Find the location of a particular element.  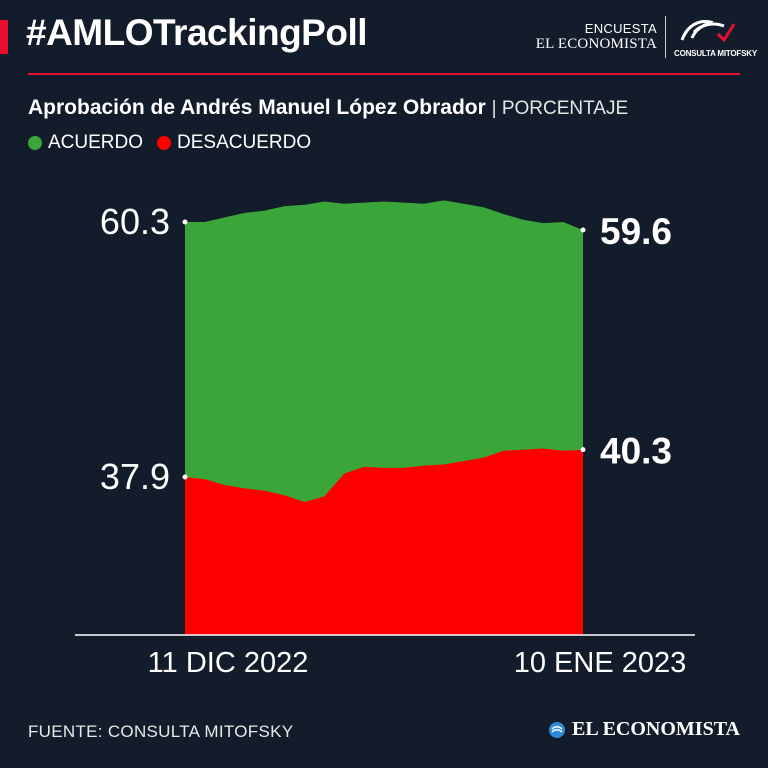

end-point-acuerdo is located at coordinates (583, 230).